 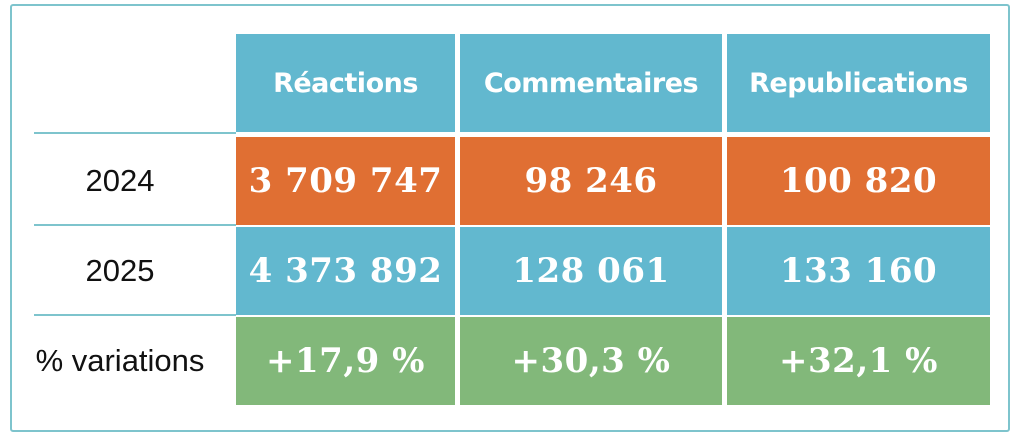 I want to click on value-cell-variations-r-actions: +17,9 %, so click(x=345, y=361).